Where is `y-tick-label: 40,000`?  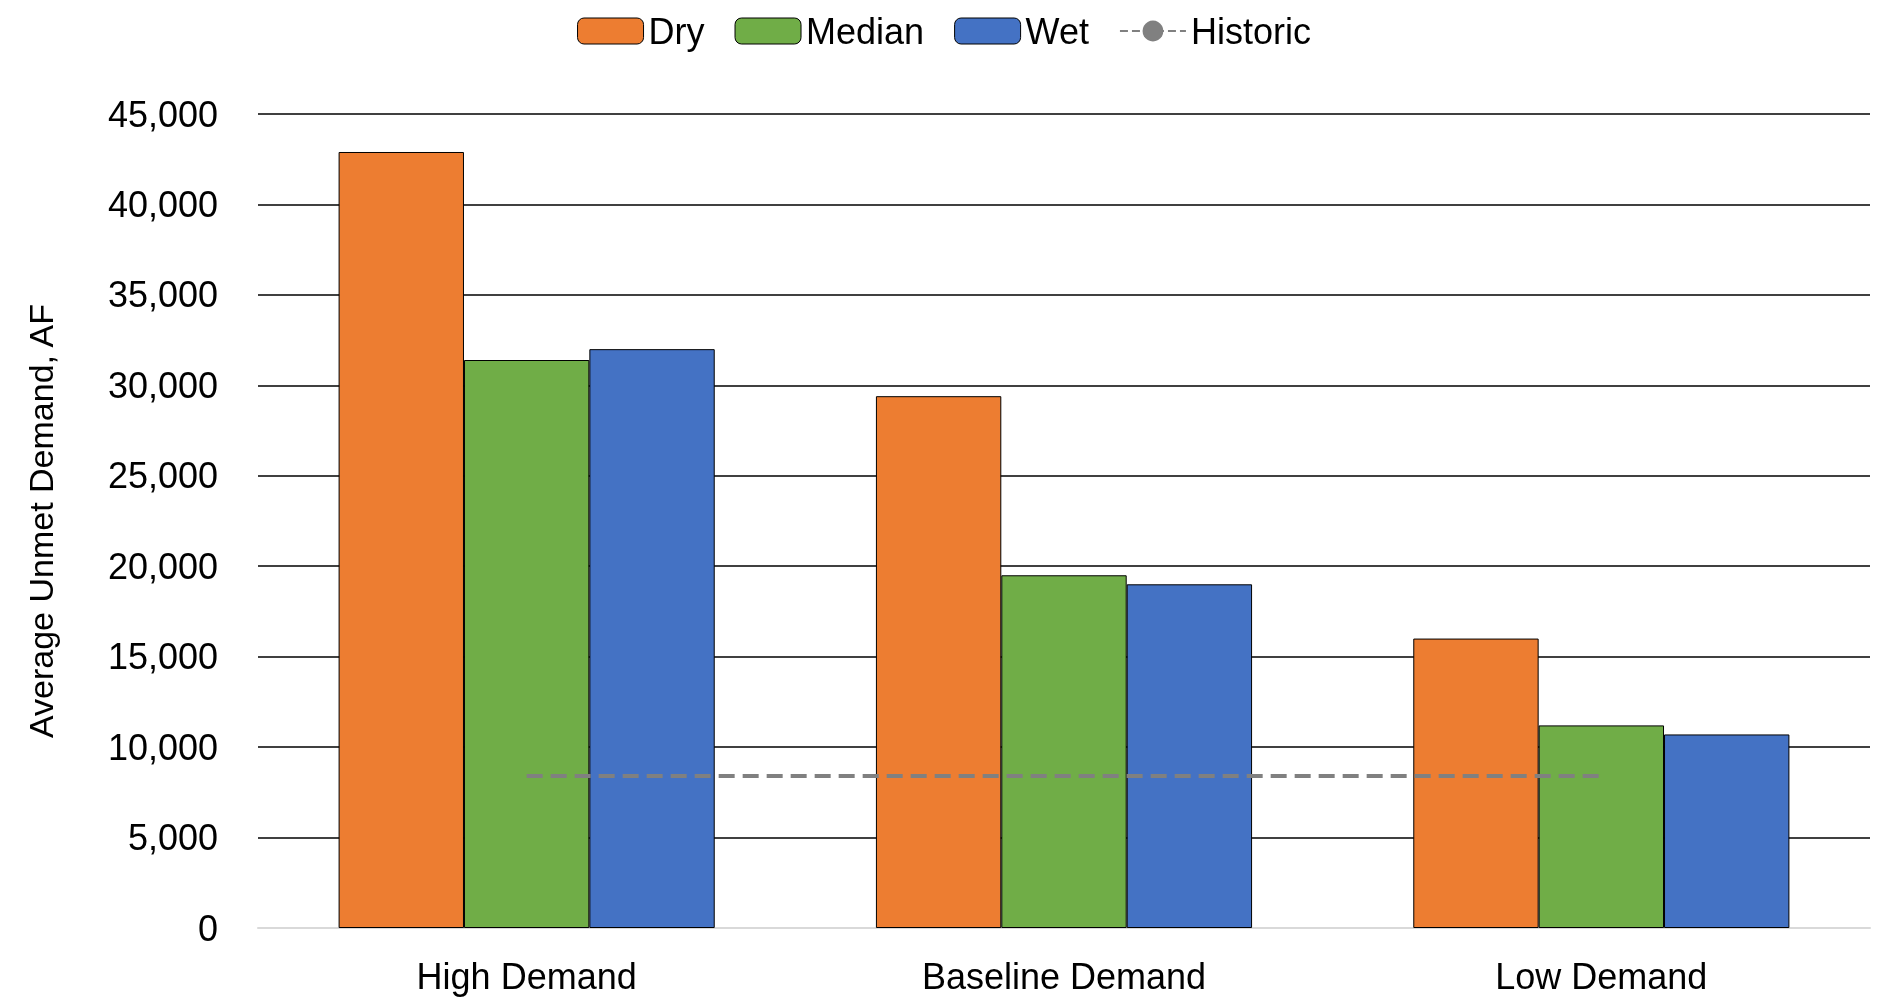
y-tick-label: 40,000 is located at coordinates (162, 204).